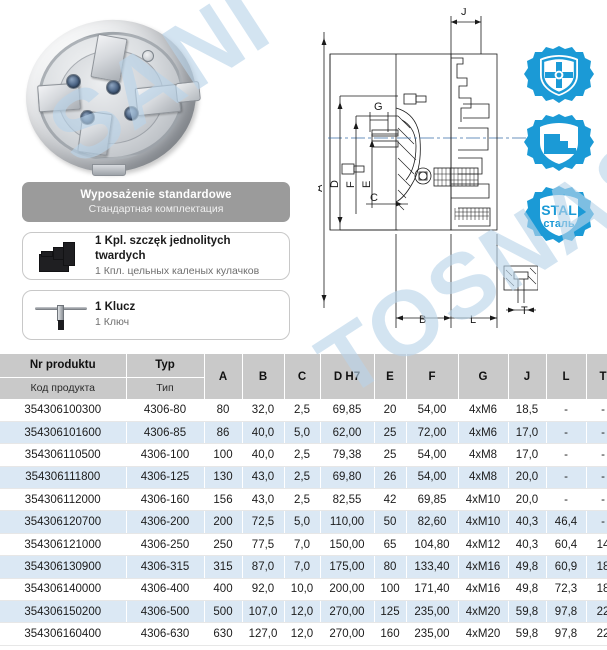 This screenshot has width=607, height=650. Describe the element at coordinates (422, 320) in the screenshot. I see `dim-label-B: B` at that location.